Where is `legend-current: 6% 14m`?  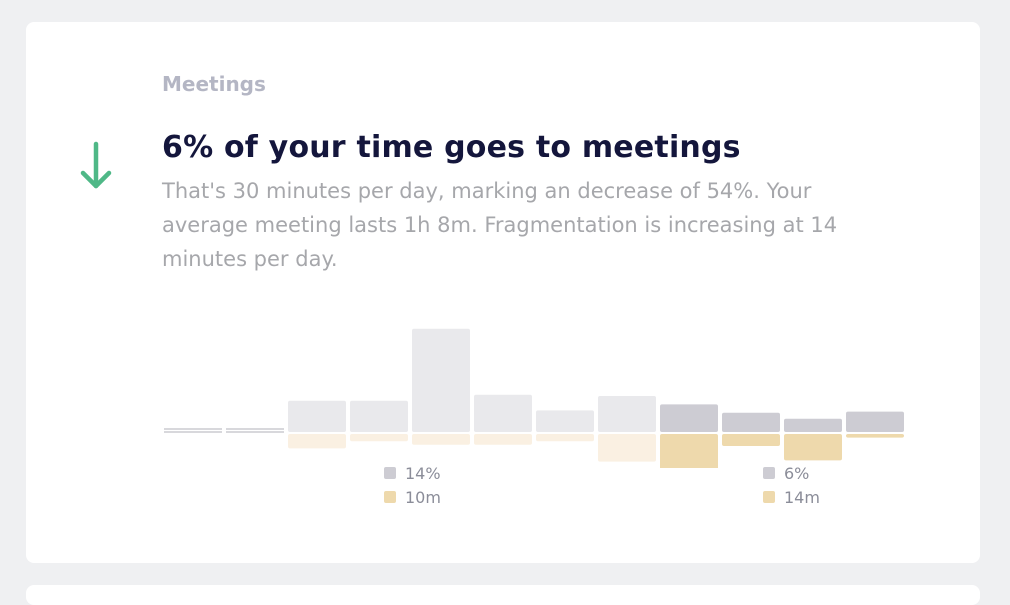
legend-current: 6% 14m is located at coordinates (791, 485).